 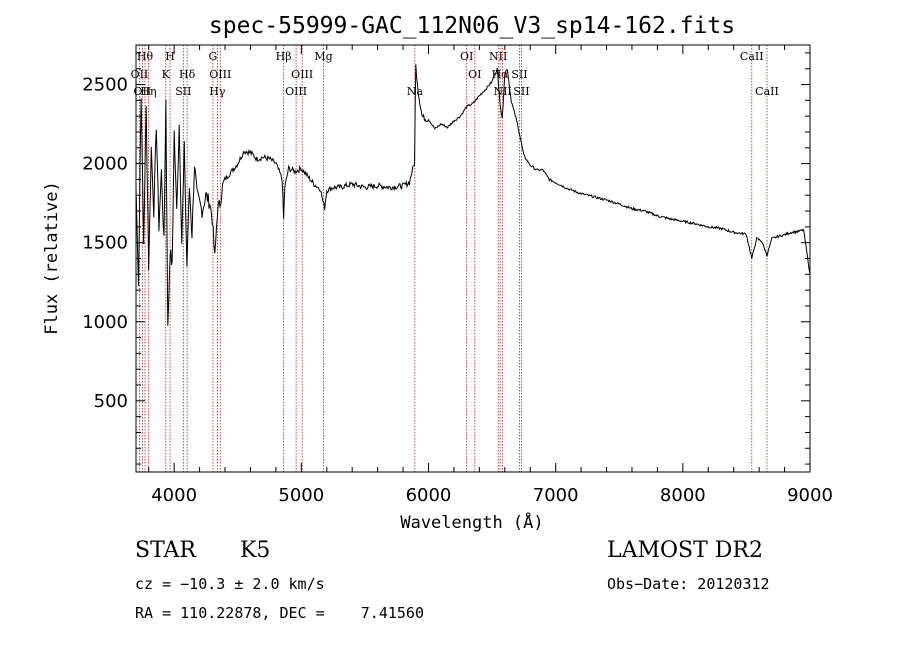 What do you see at coordinates (174, 495) in the screenshot?
I see `x-tick-label: 4000` at bounding box center [174, 495].